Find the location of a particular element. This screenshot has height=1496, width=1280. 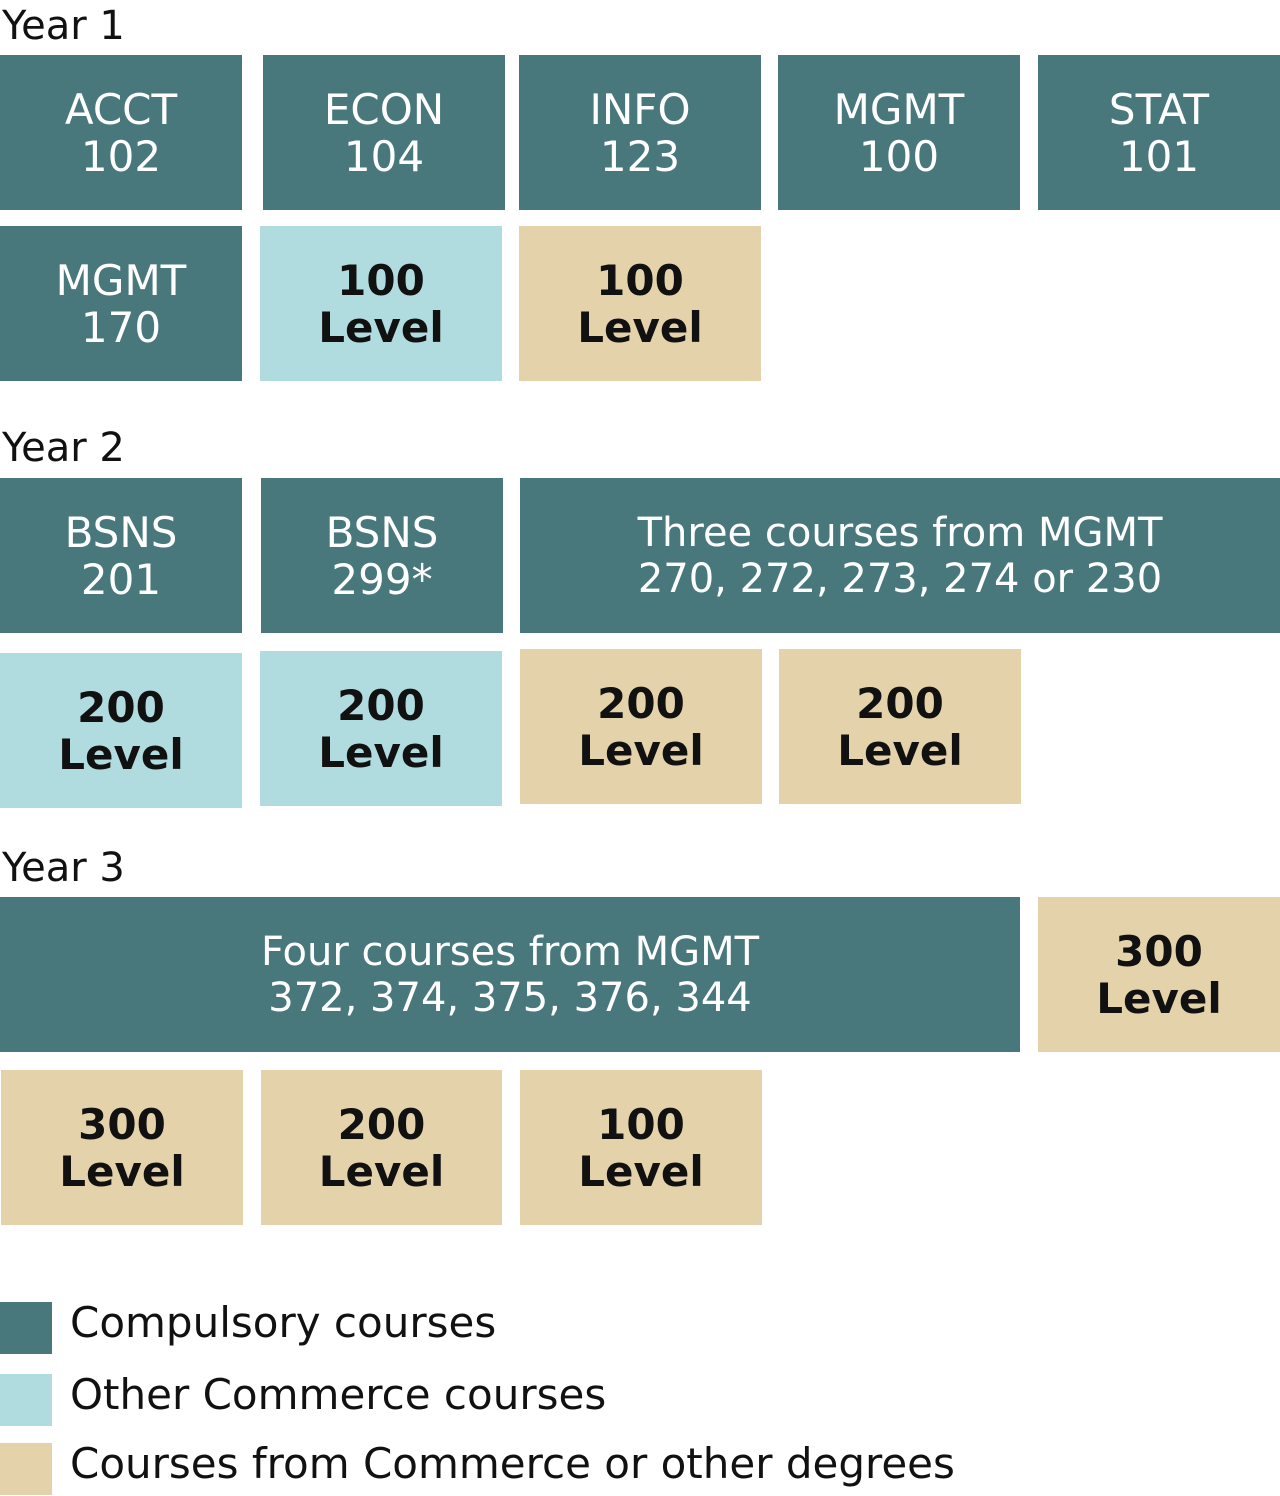

legend-swatch-commerce is located at coordinates (26, 1400).